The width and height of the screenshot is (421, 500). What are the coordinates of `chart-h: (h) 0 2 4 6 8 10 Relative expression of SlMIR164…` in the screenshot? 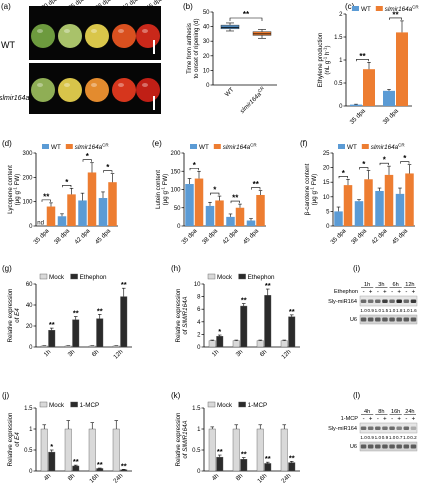 It's located at (235, 312).